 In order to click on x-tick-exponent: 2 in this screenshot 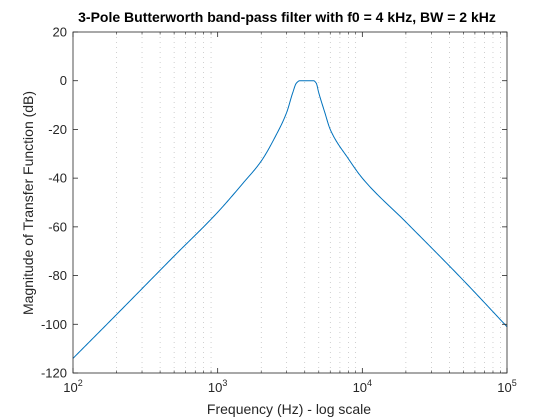, I will do `click(80, 383)`.